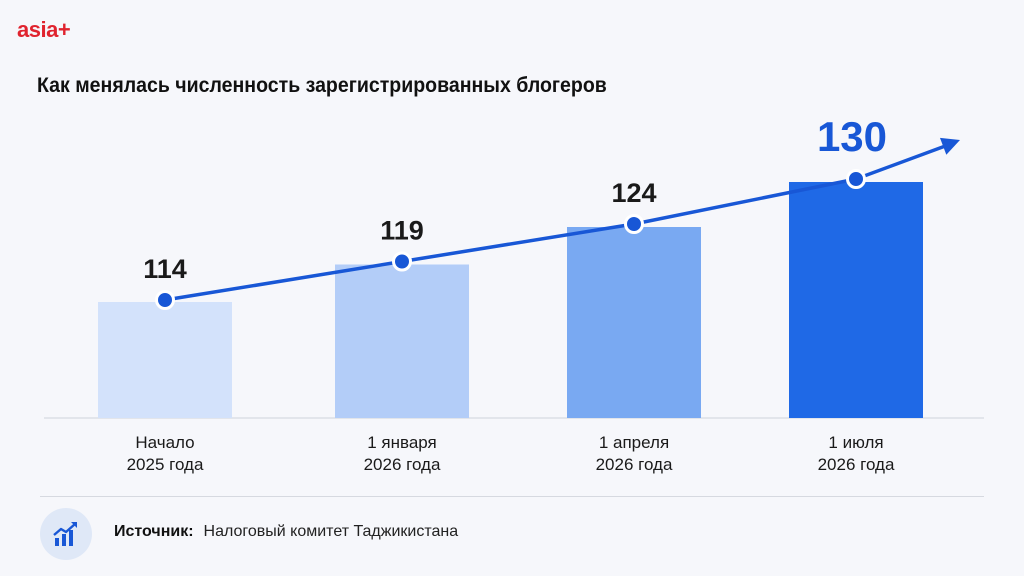 This screenshot has height=576, width=1024. What do you see at coordinates (402, 454) in the screenshot?
I see `x-tick-label-2: 1 января 2026 года` at bounding box center [402, 454].